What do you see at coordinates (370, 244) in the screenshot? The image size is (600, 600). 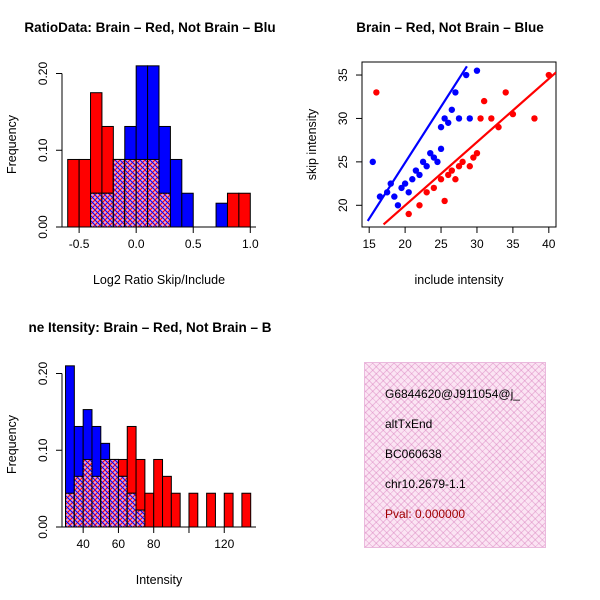 I see `x-tick-label: 15` at bounding box center [370, 244].